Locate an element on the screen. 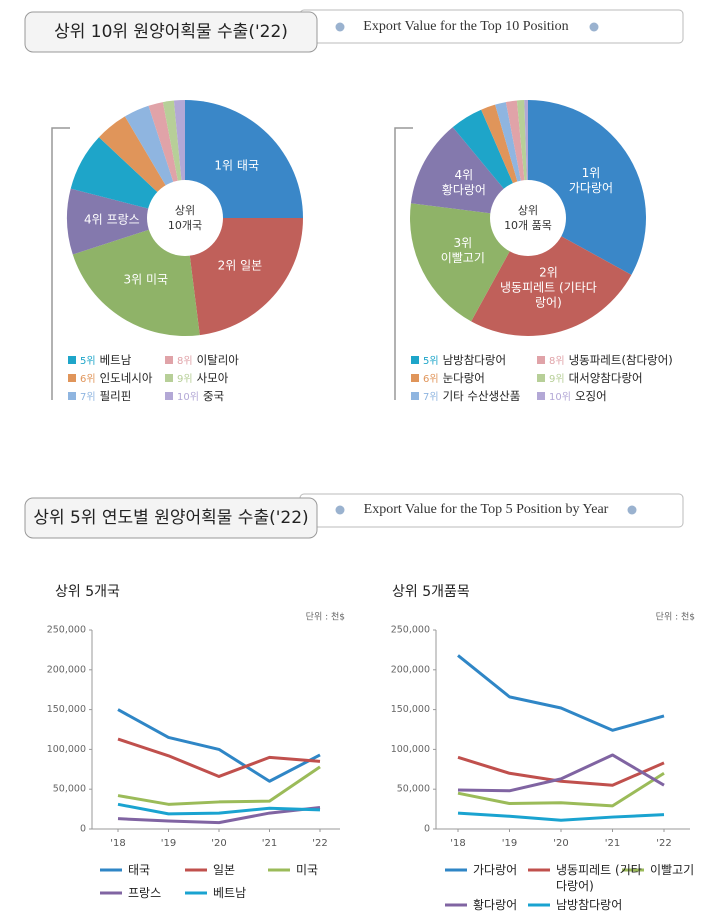  section-title: 상위 10위 원양어획물 수출('22) is located at coordinates (171, 32).